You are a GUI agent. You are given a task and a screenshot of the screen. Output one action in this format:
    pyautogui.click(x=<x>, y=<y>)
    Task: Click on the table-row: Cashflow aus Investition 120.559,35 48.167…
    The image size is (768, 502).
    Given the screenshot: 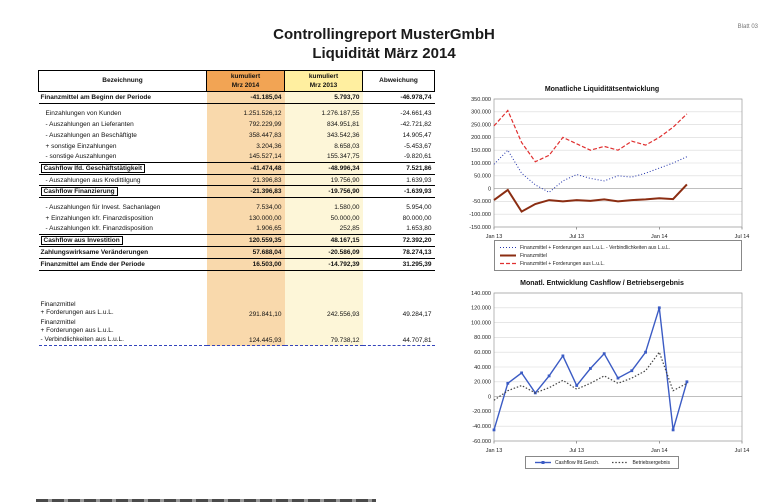 What is the action you would take?
    pyautogui.click(x=236, y=240)
    